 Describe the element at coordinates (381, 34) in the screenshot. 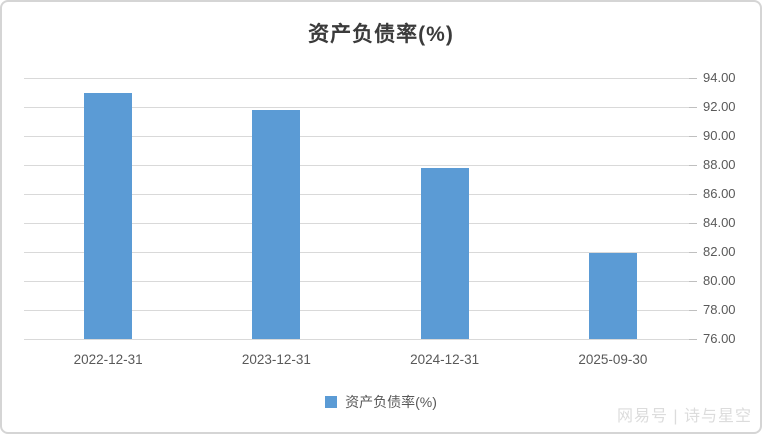

I see `chart-title: 资产负债率(%)` at that location.